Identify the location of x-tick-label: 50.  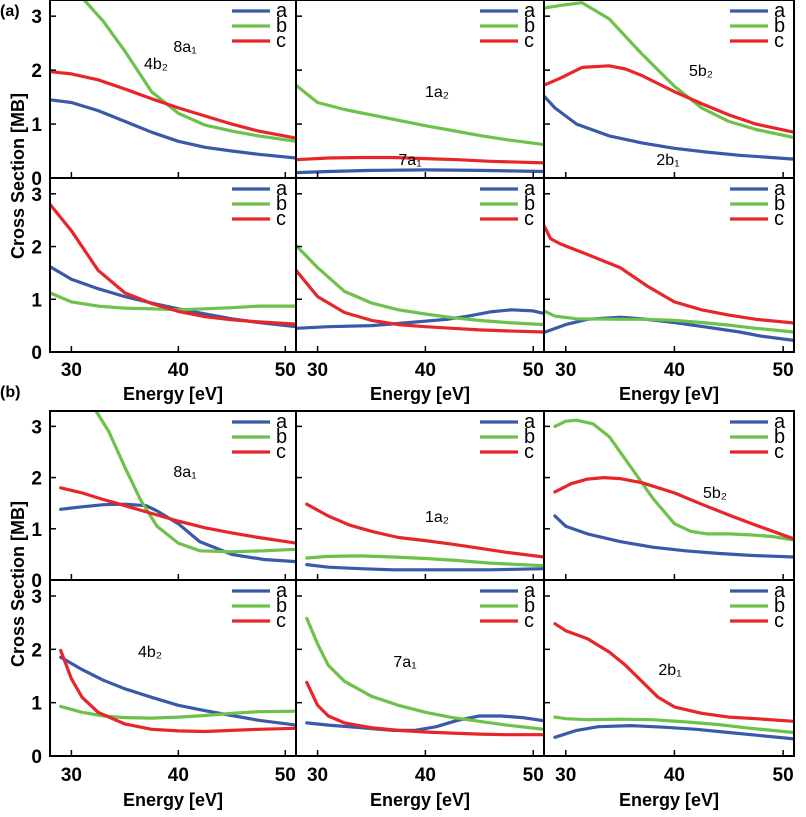
(533, 370).